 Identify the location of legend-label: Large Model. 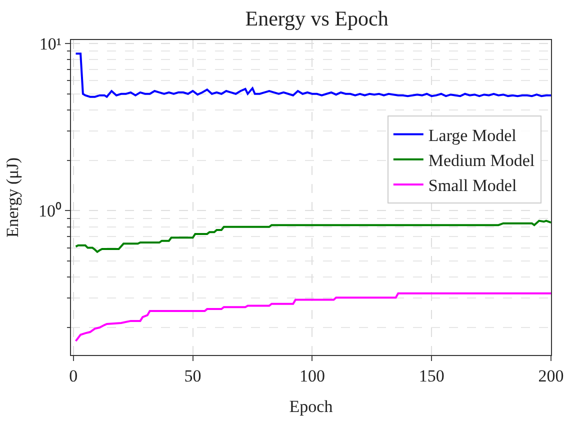
(472, 135).